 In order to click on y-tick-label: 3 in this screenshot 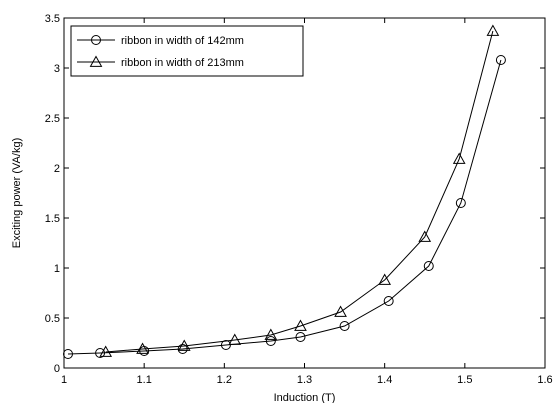, I will do `click(57, 69)`.